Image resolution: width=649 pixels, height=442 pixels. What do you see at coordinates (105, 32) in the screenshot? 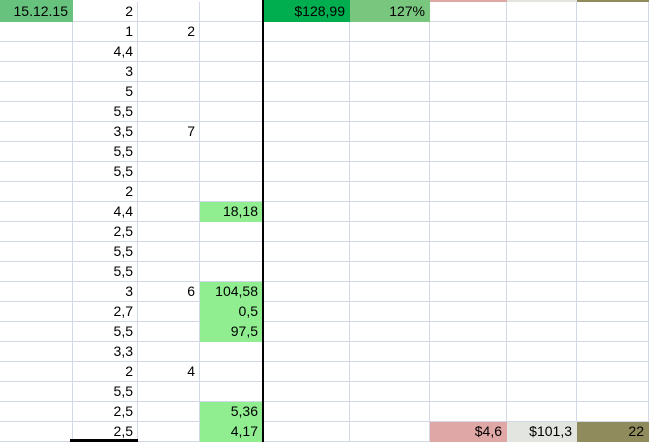
I see `cell-B2: 1` at bounding box center [105, 32].